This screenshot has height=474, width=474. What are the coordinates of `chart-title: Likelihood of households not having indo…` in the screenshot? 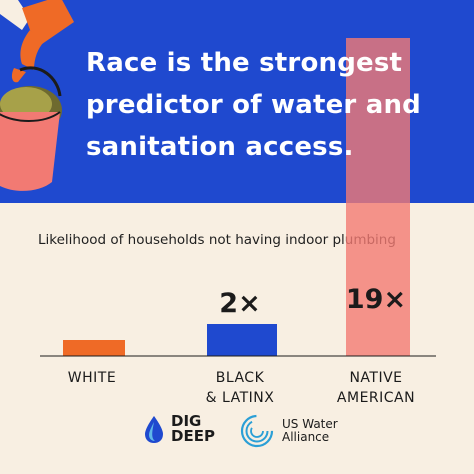 It's located at (217, 240).